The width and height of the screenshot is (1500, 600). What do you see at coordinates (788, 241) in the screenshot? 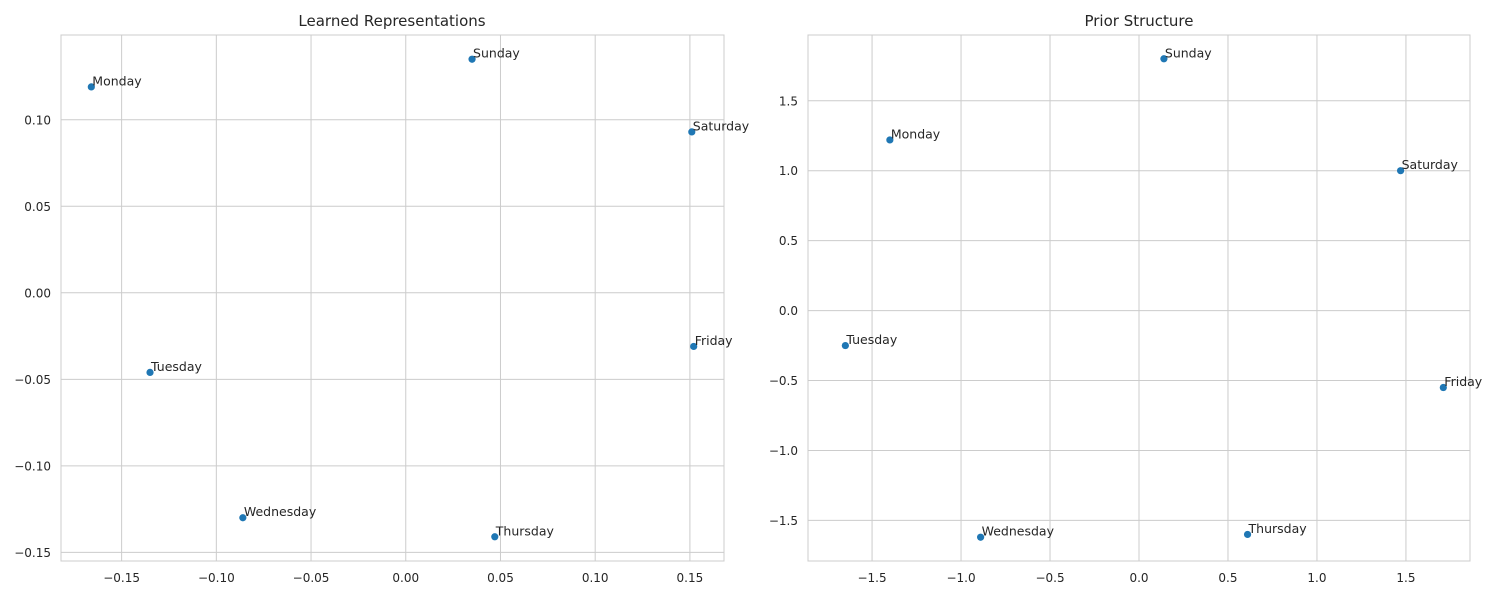
I see `y-tick-label: 0.5` at bounding box center [788, 241].